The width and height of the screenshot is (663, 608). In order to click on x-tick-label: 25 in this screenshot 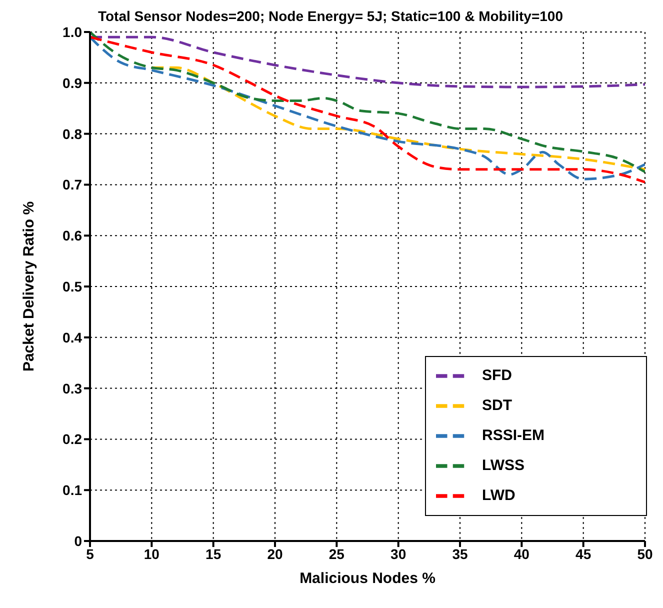, I will do `click(336, 554)`.